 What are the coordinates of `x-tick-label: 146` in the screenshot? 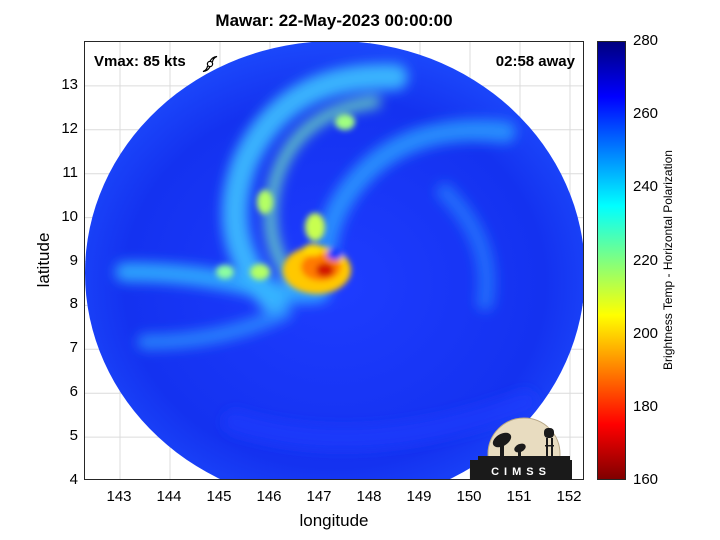 It's located at (269, 496).